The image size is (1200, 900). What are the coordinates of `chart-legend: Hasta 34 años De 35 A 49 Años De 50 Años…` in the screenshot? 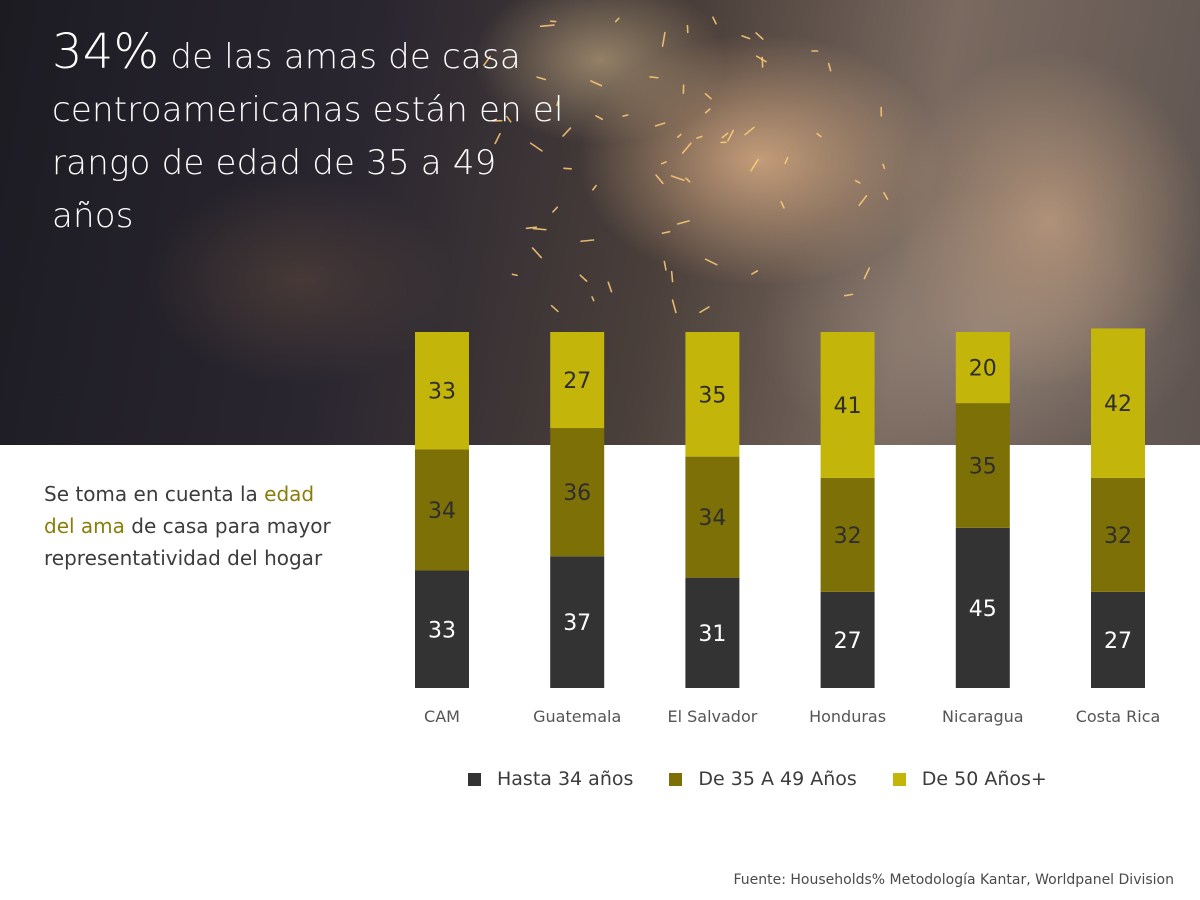 It's located at (775, 779).